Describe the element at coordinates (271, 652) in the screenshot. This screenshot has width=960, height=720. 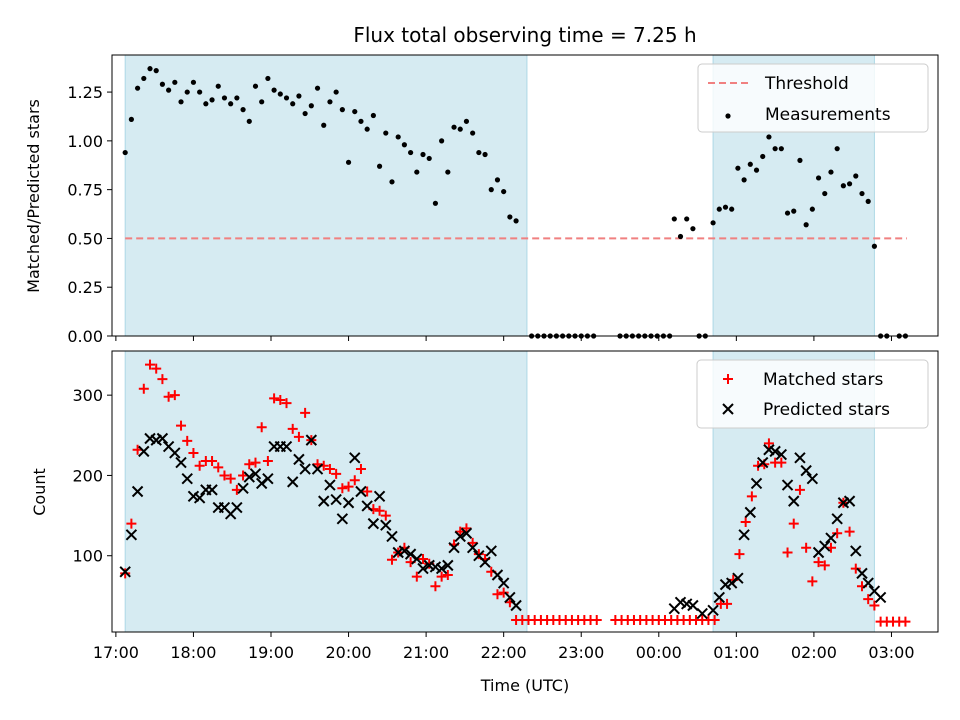
I see `x-tick-label: 19:00` at that location.